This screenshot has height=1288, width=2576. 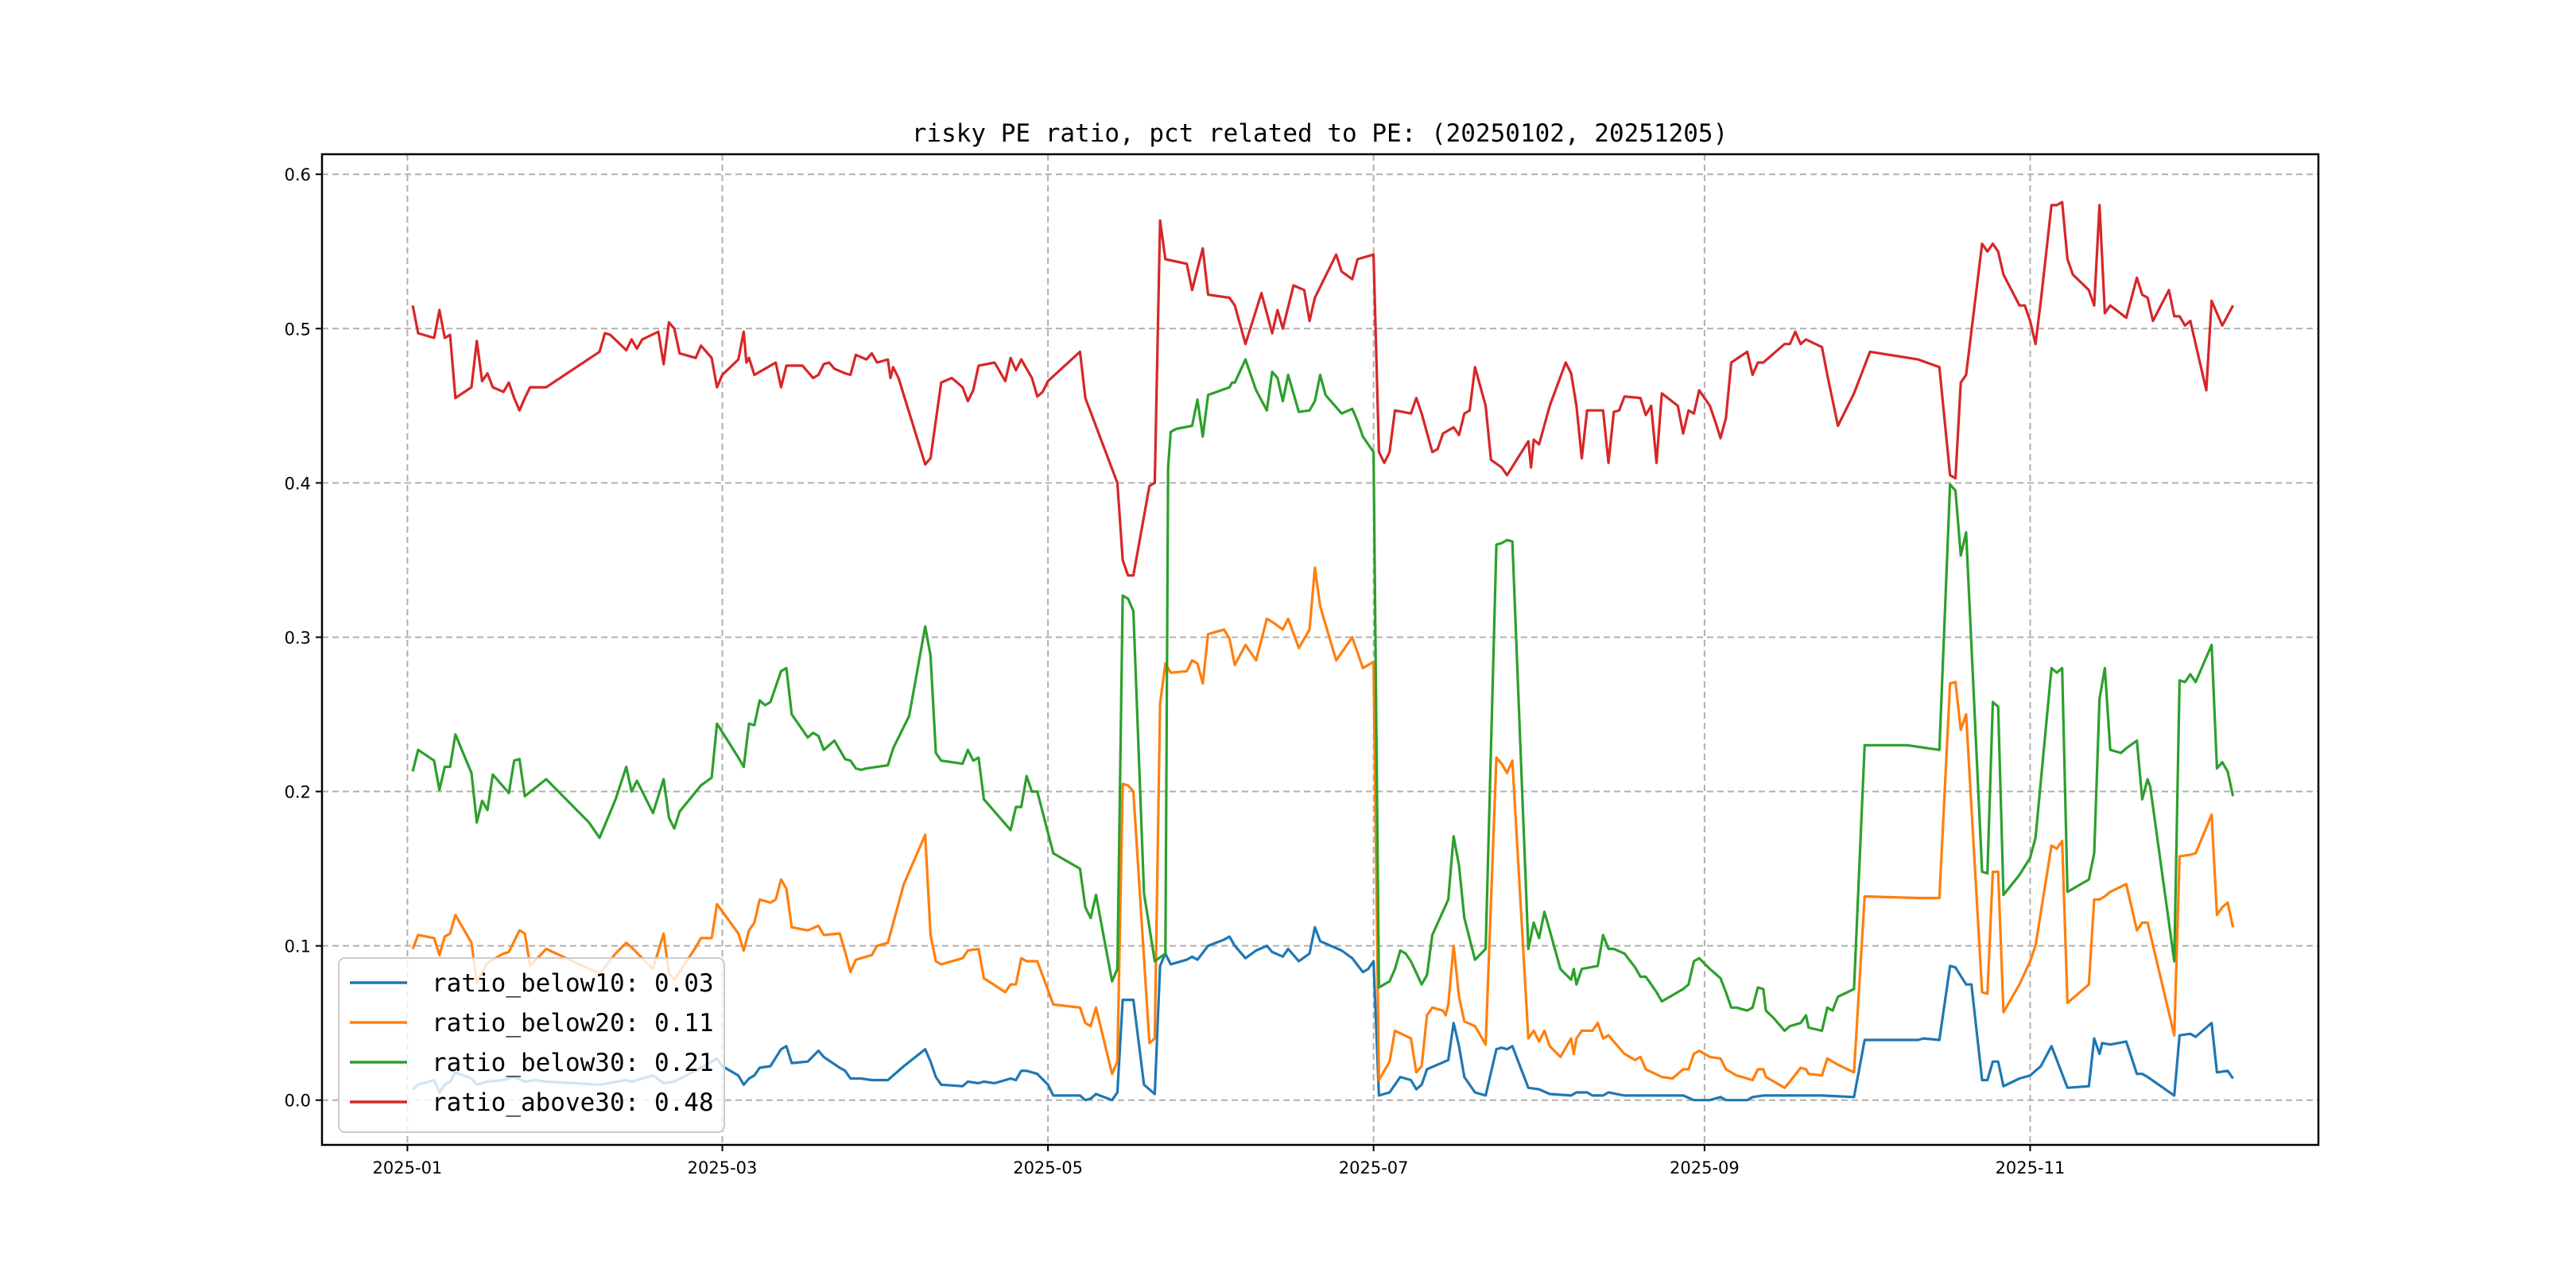 I want to click on y-tick-label: 0.4, so click(x=298, y=483).